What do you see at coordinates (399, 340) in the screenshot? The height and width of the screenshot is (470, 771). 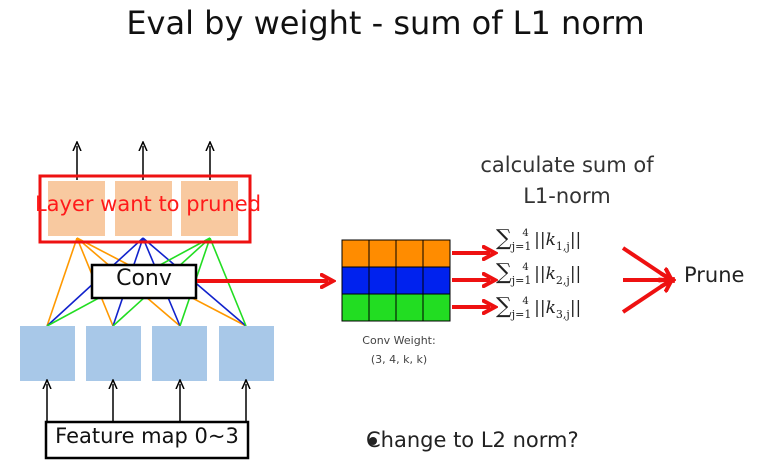 I see `conv-weight-line-1: Conv Weight:` at bounding box center [399, 340].